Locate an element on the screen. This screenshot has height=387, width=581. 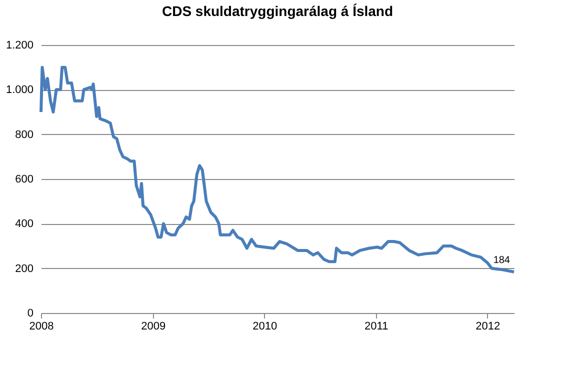
y-tick-label: 600 is located at coordinates (24, 180).